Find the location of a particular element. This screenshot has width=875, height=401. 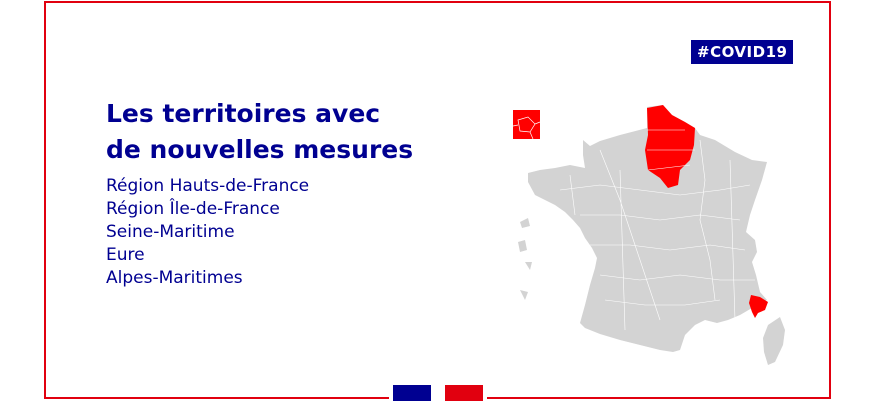

frame-bottom-right is located at coordinates (658, 398).